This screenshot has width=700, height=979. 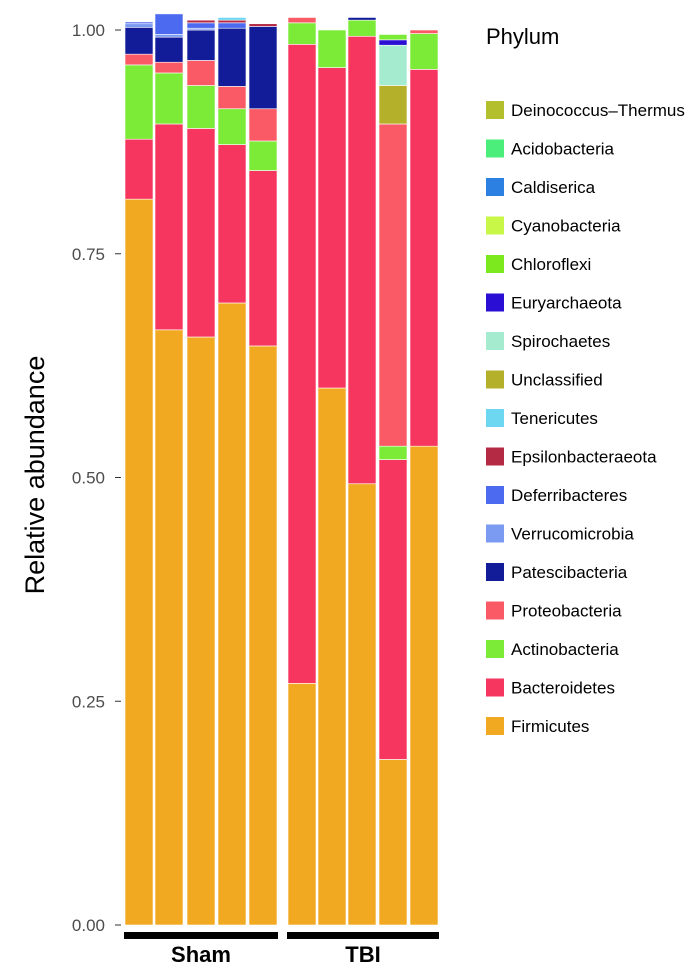 What do you see at coordinates (551, 264) in the screenshot?
I see `legend-label: Chloroflexi` at bounding box center [551, 264].